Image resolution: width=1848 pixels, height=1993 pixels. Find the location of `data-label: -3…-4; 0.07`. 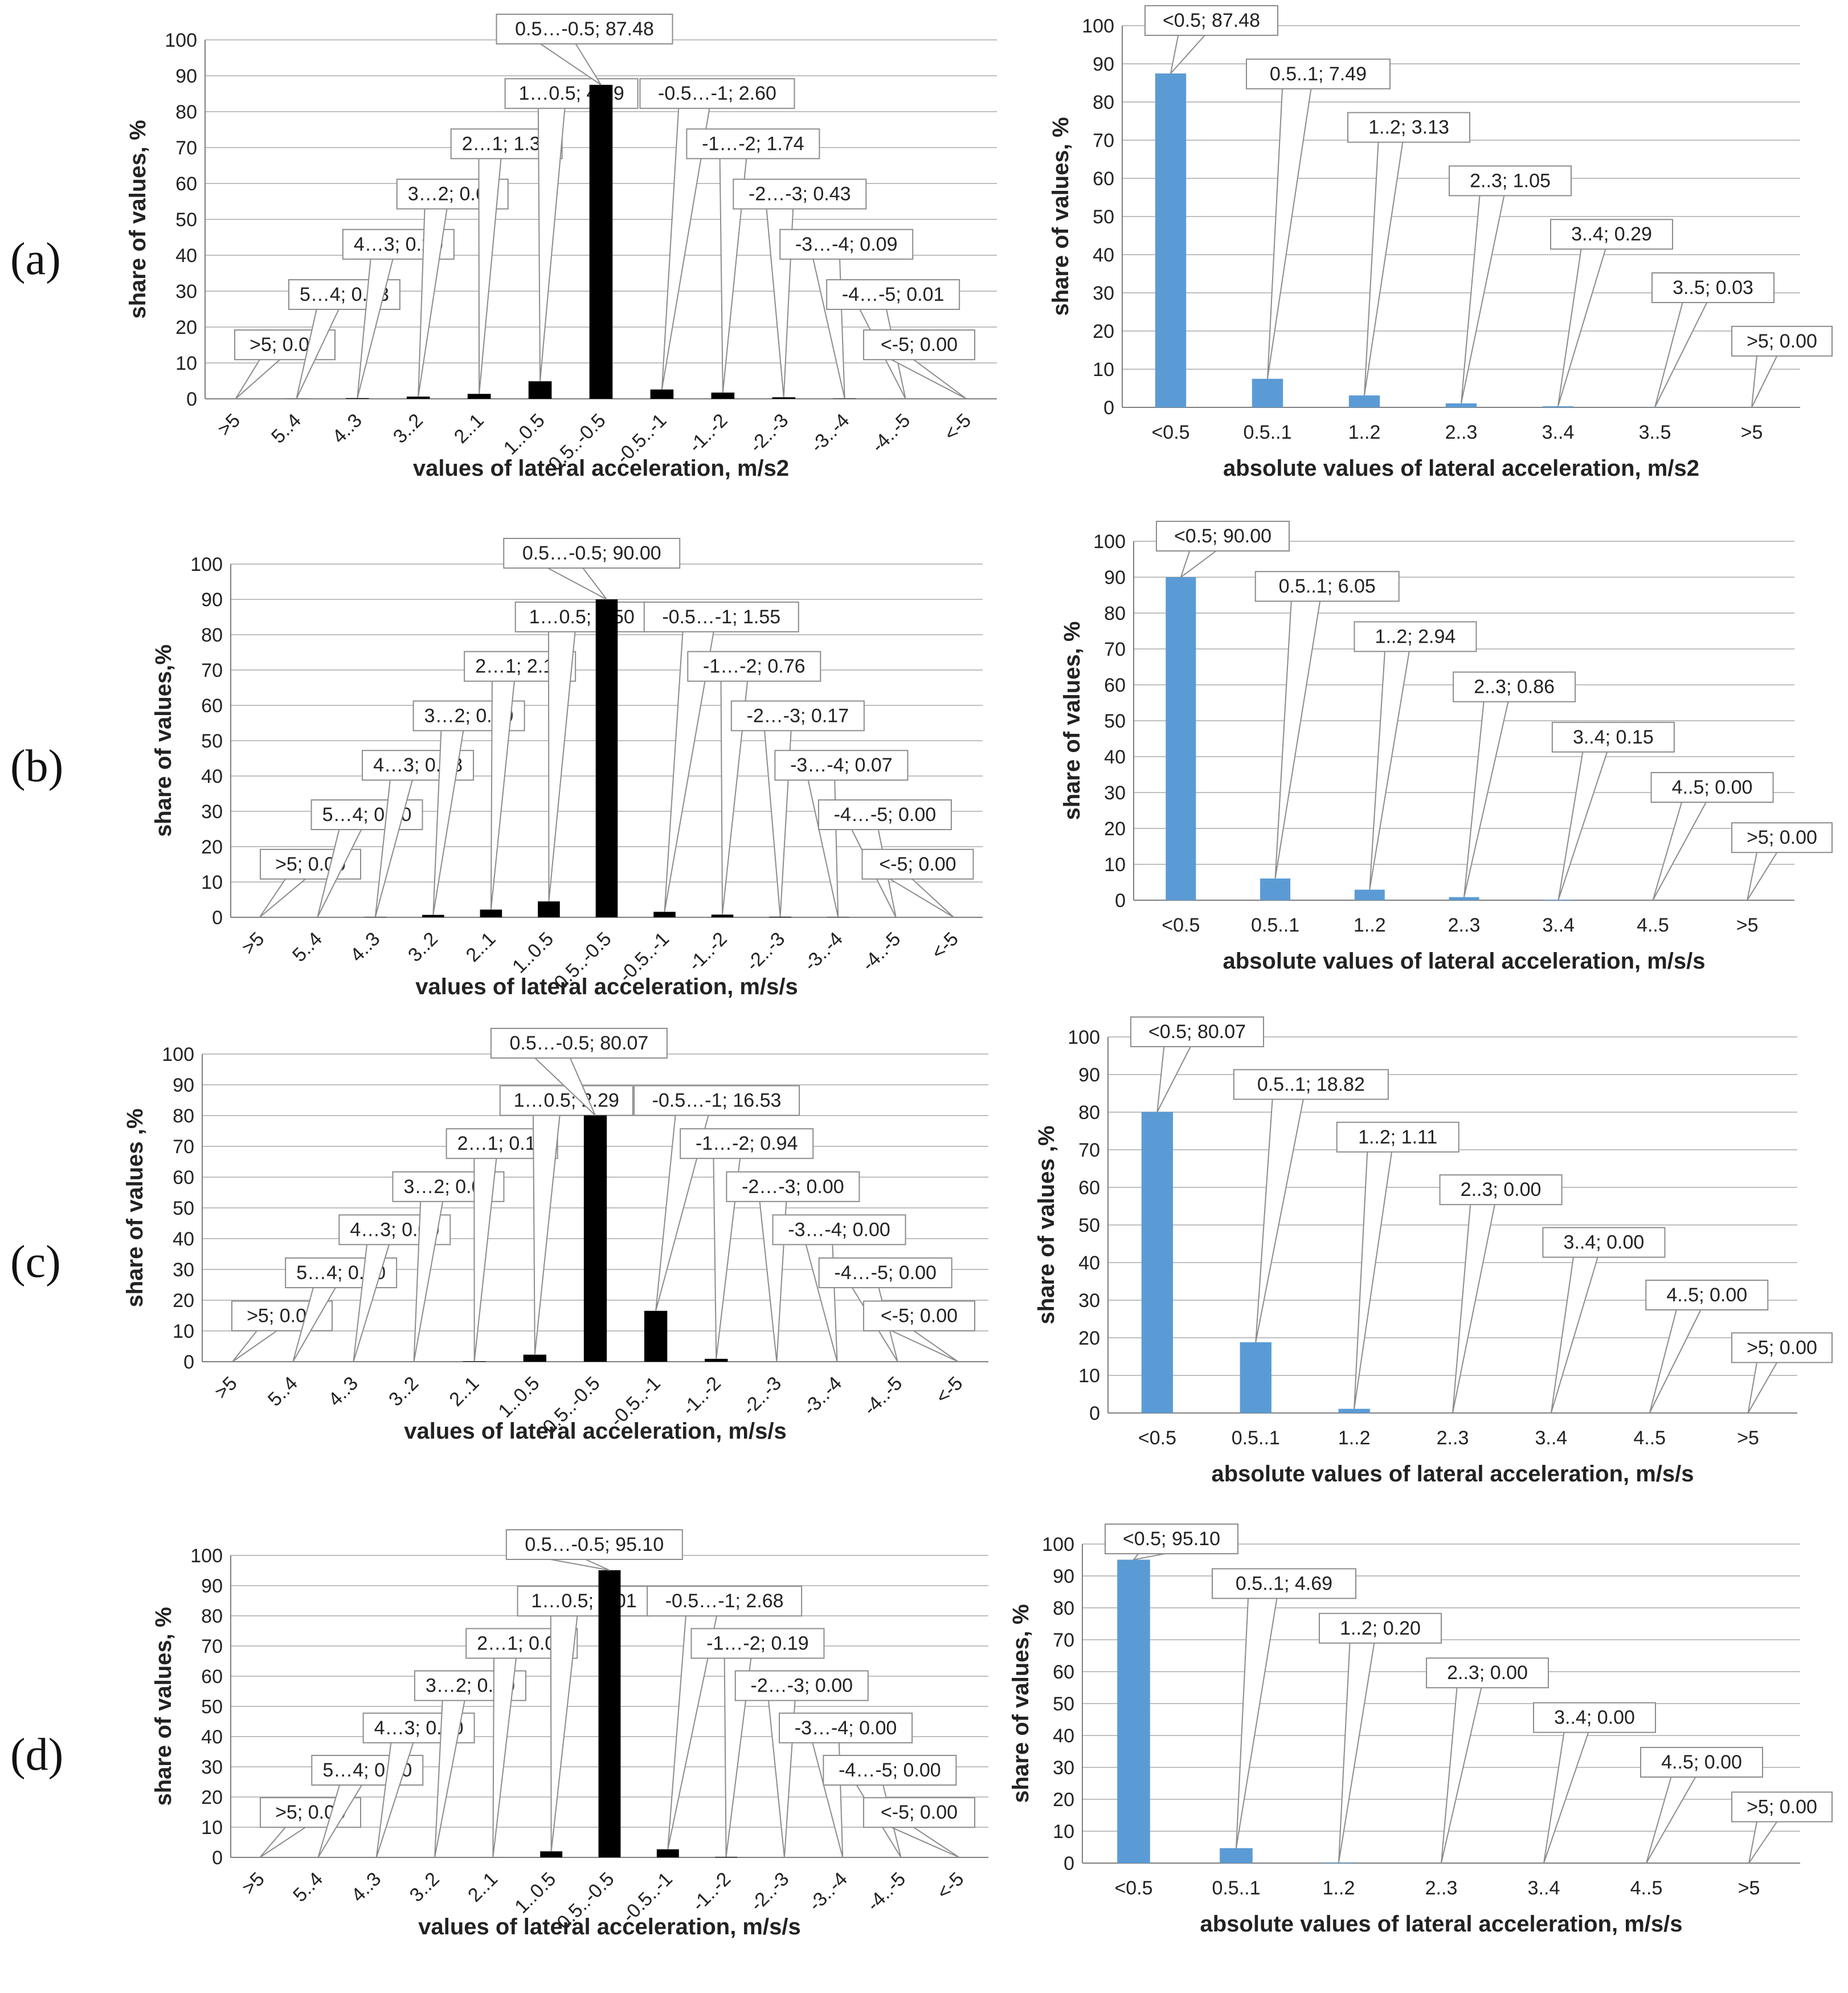

data-label: -3…-4; 0.07 is located at coordinates (841, 765).